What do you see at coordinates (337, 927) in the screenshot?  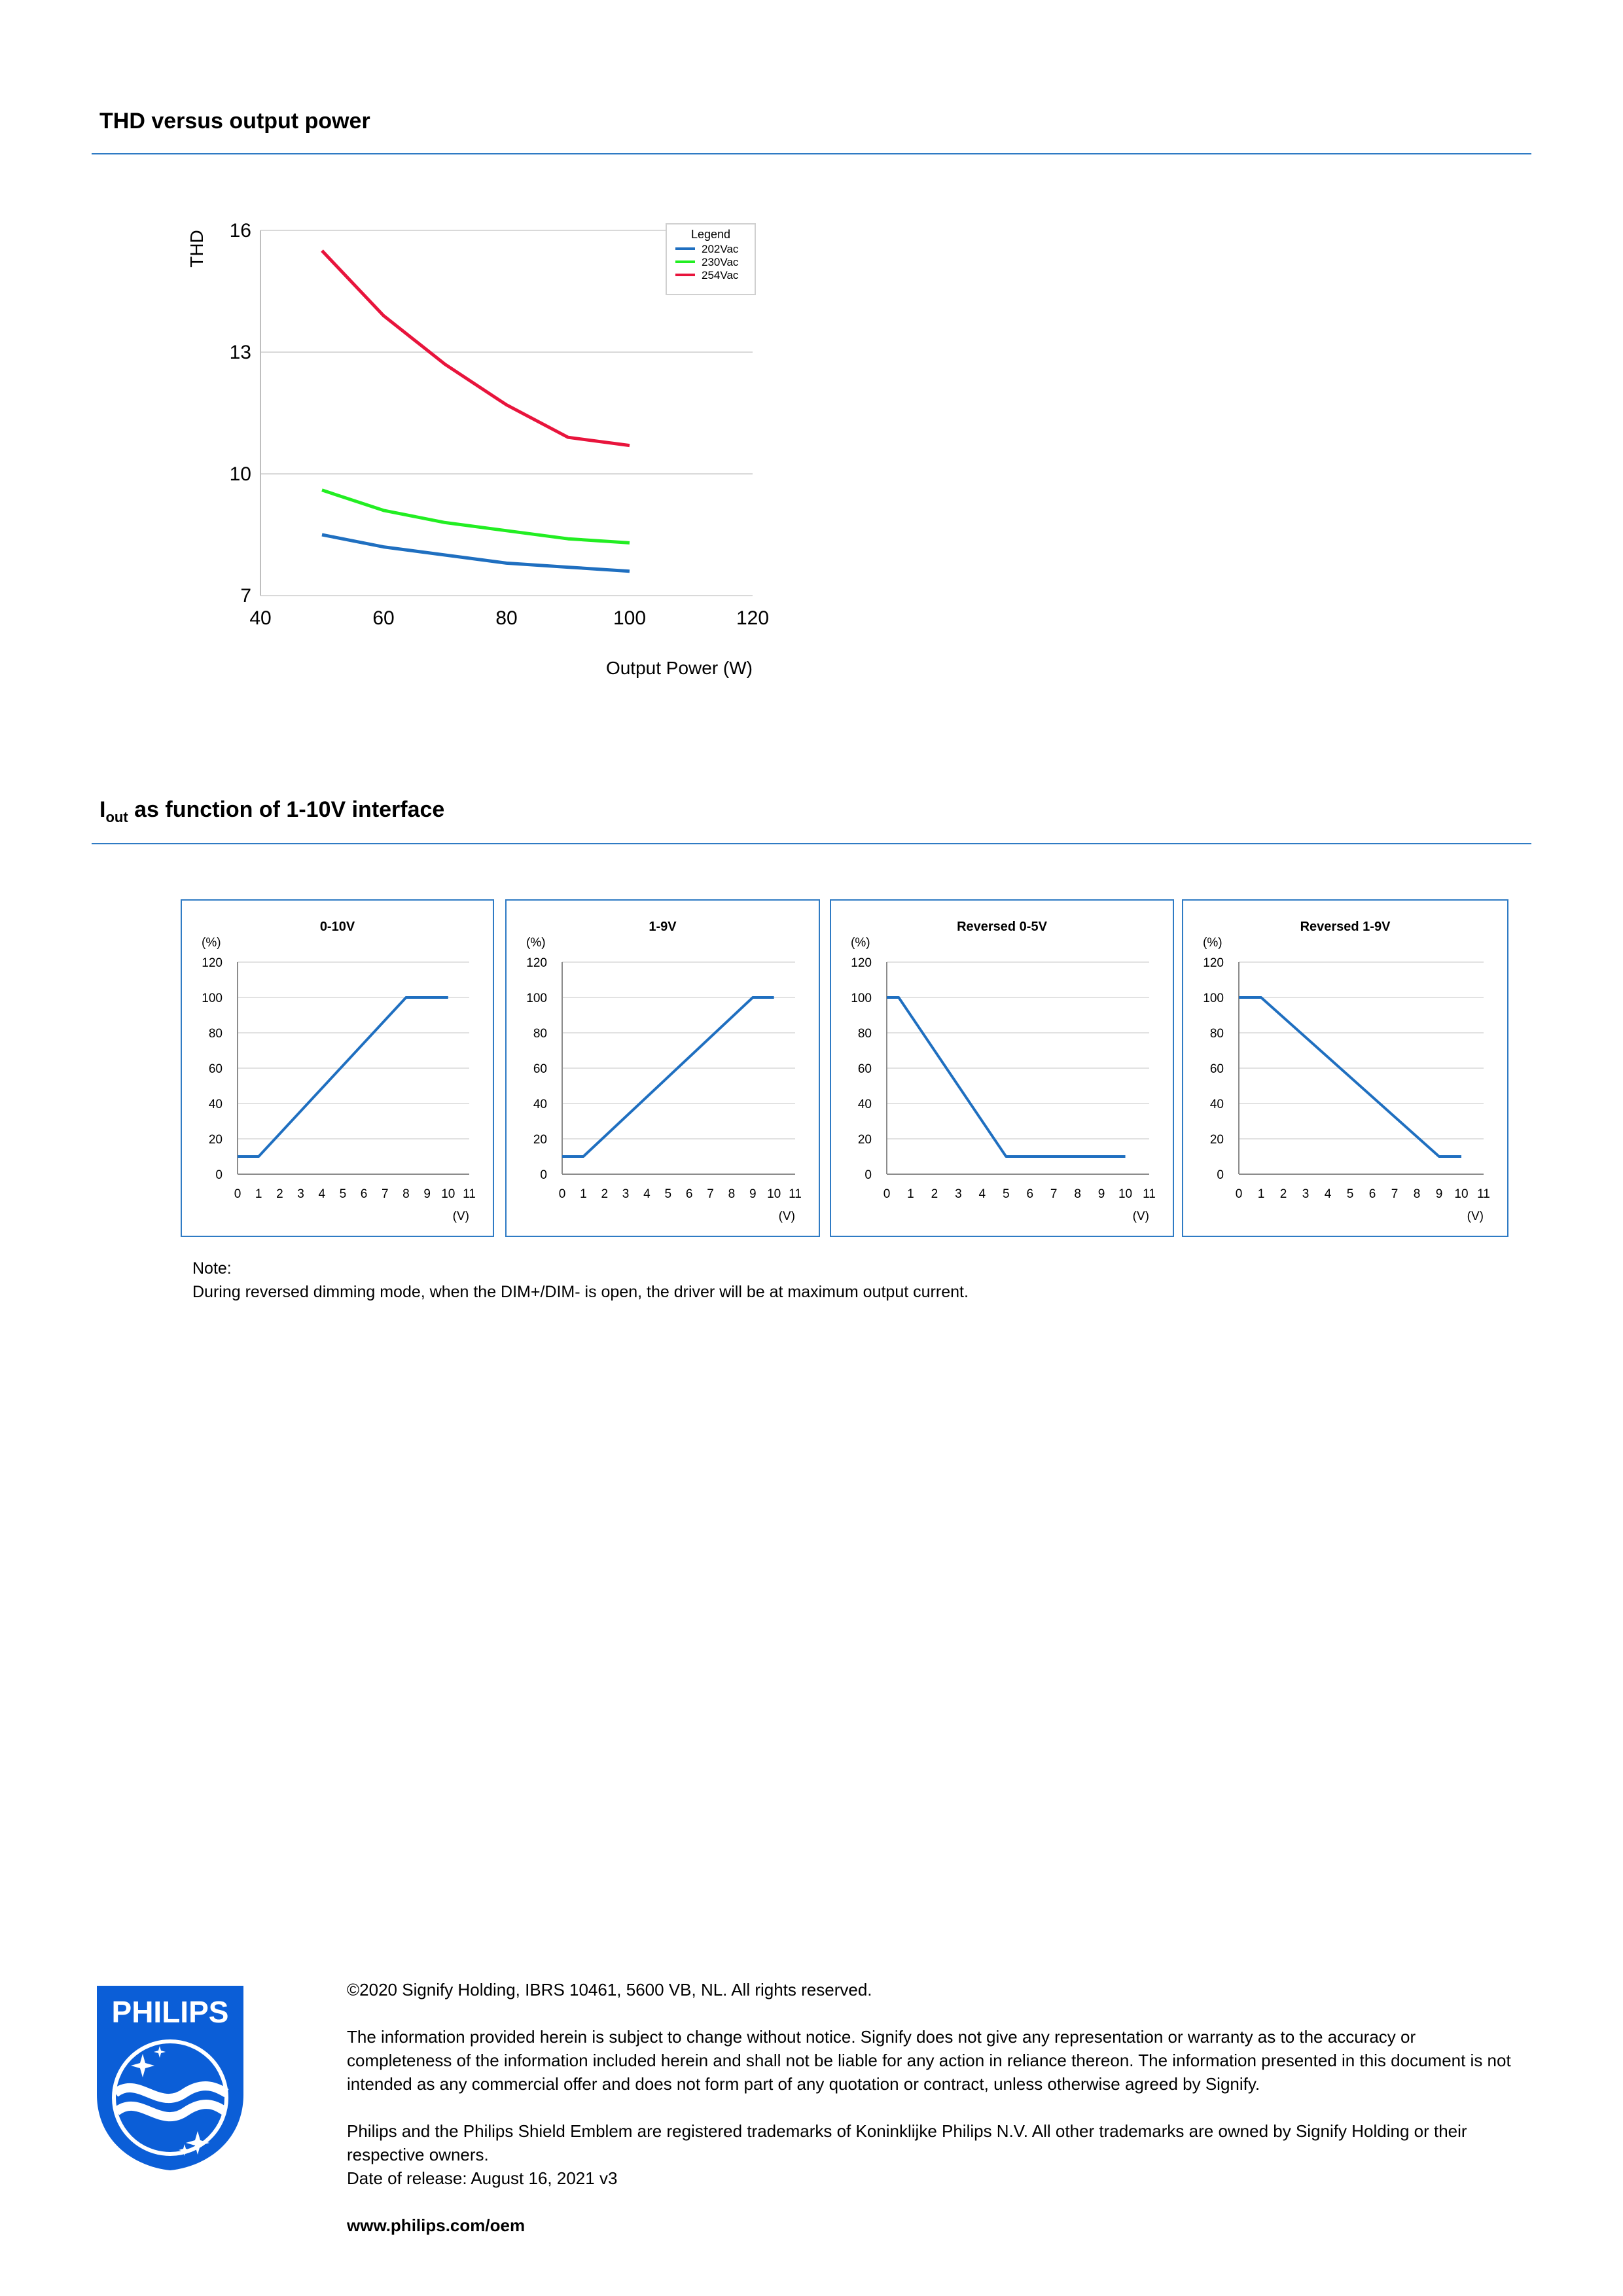 I see `panel-title: 0-10V` at bounding box center [337, 927].